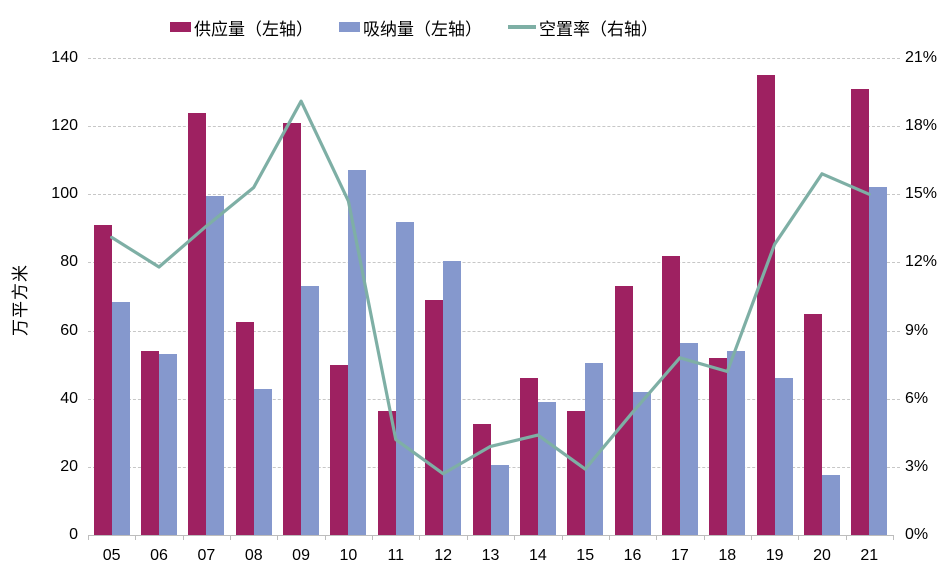  I want to click on left-axis-title: 万平方米, so click(20, 300).